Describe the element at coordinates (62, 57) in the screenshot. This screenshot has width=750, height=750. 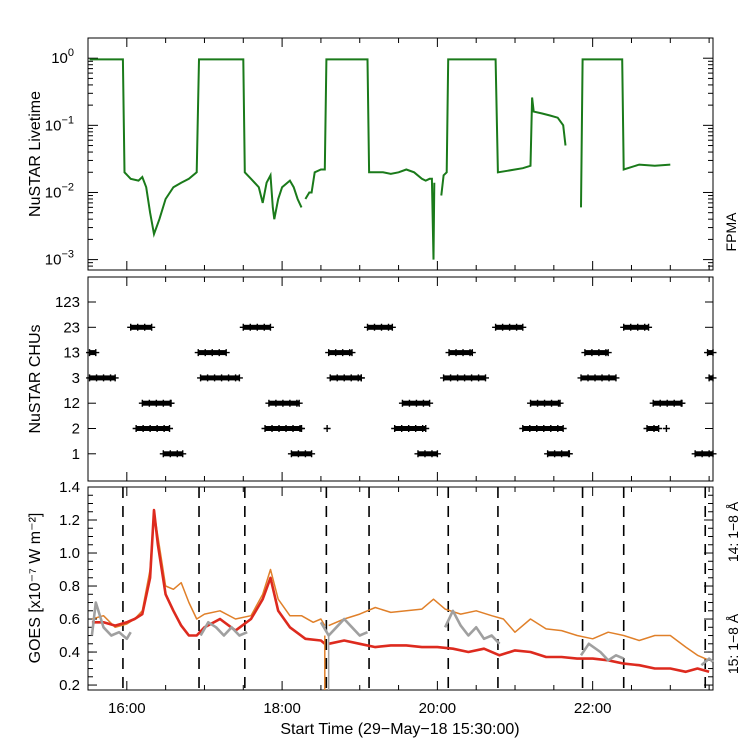
I see `livetime-y-tick-label: 10⁰` at that location.